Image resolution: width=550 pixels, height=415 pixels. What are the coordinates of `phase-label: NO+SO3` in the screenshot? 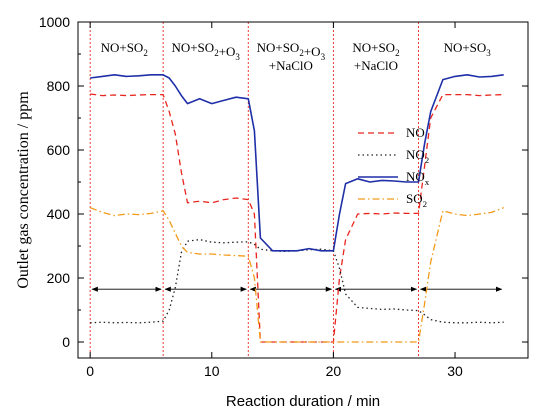 It's located at (468, 49).